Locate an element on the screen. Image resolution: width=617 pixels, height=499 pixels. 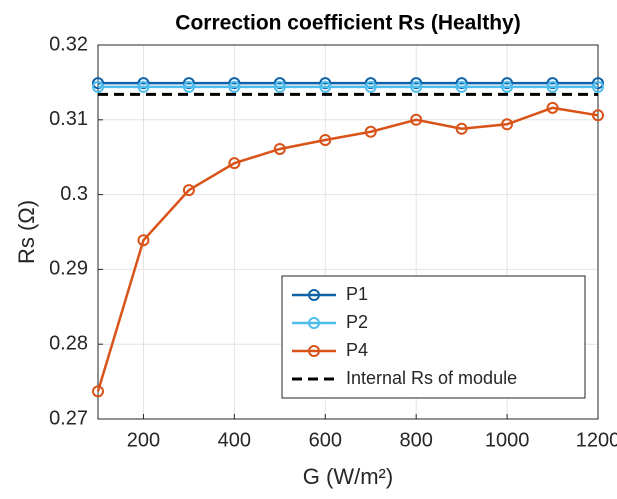
y-tick-label: 0.31 is located at coordinates (68, 119).